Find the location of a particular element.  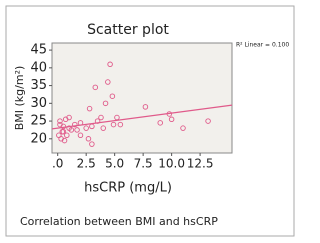

y-axis-label: BMI (kg/m²) is located at coordinates (19, 98).